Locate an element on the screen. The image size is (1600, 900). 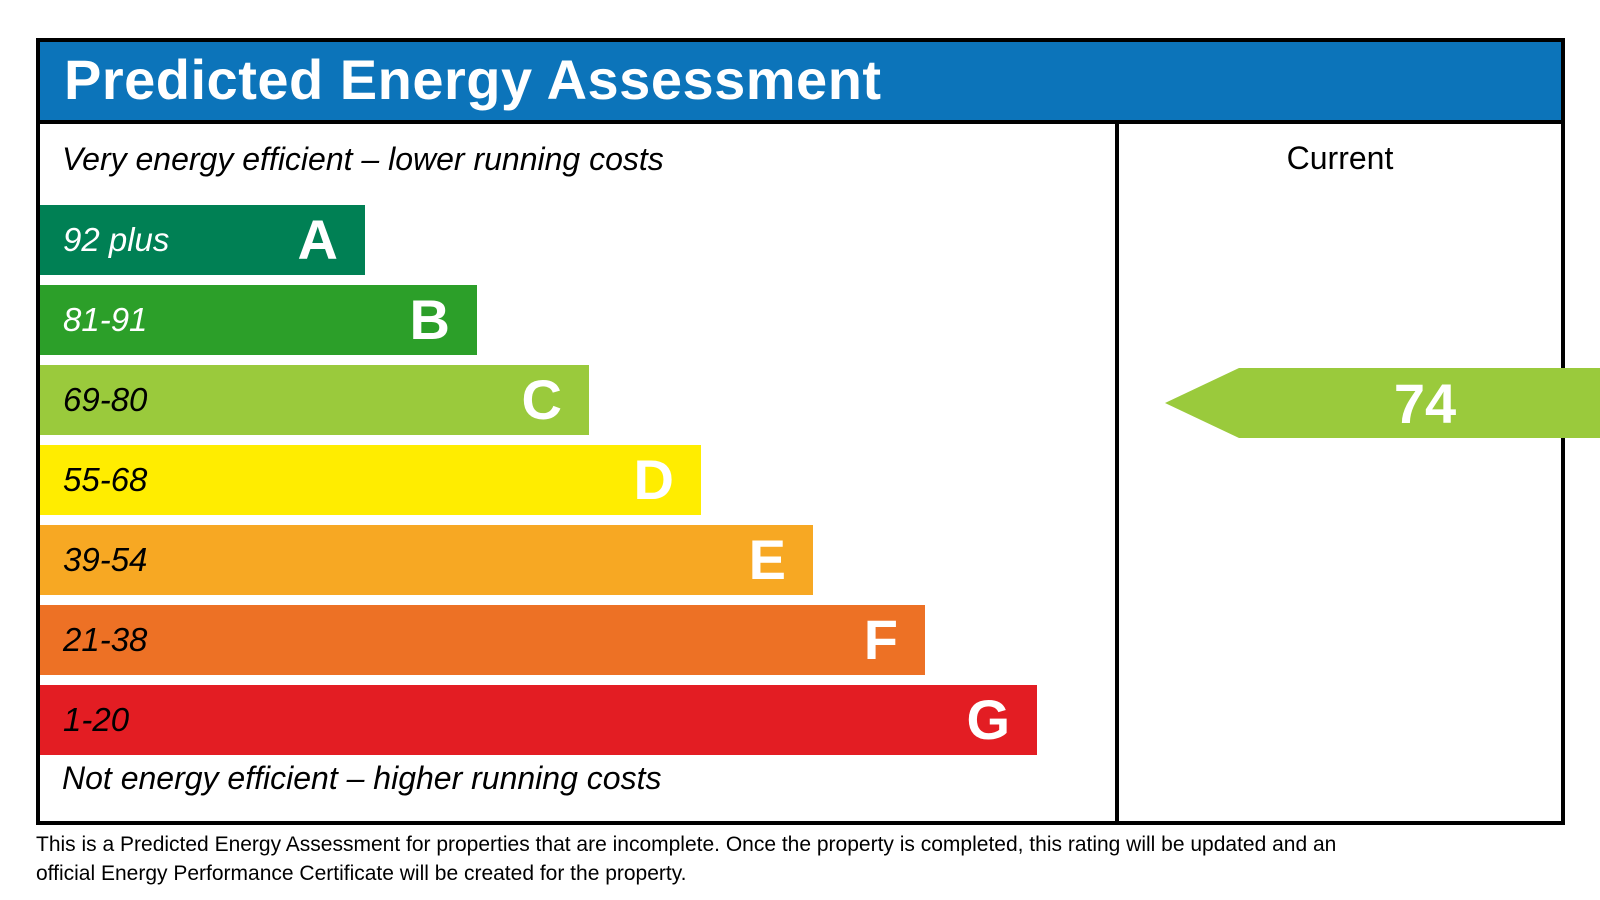
band-letter: B is located at coordinates (429, 319).